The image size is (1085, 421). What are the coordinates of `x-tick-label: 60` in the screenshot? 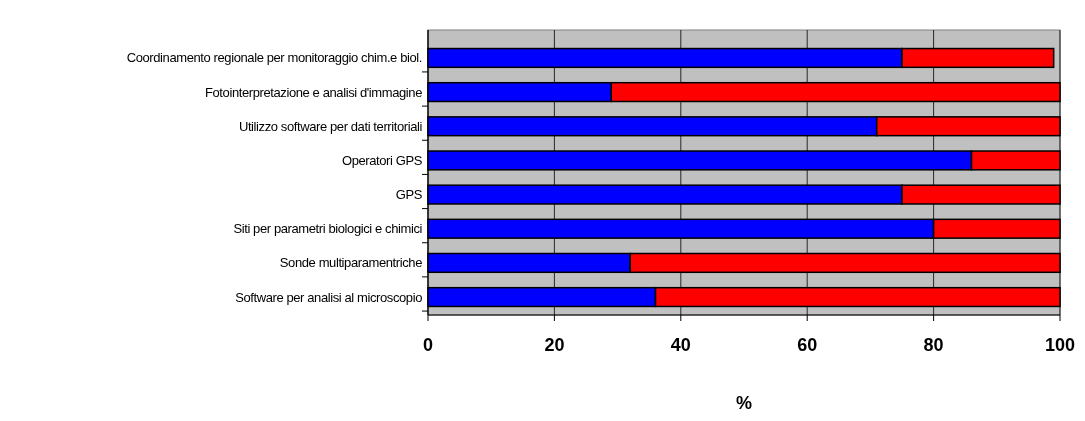 It's located at (807, 345).